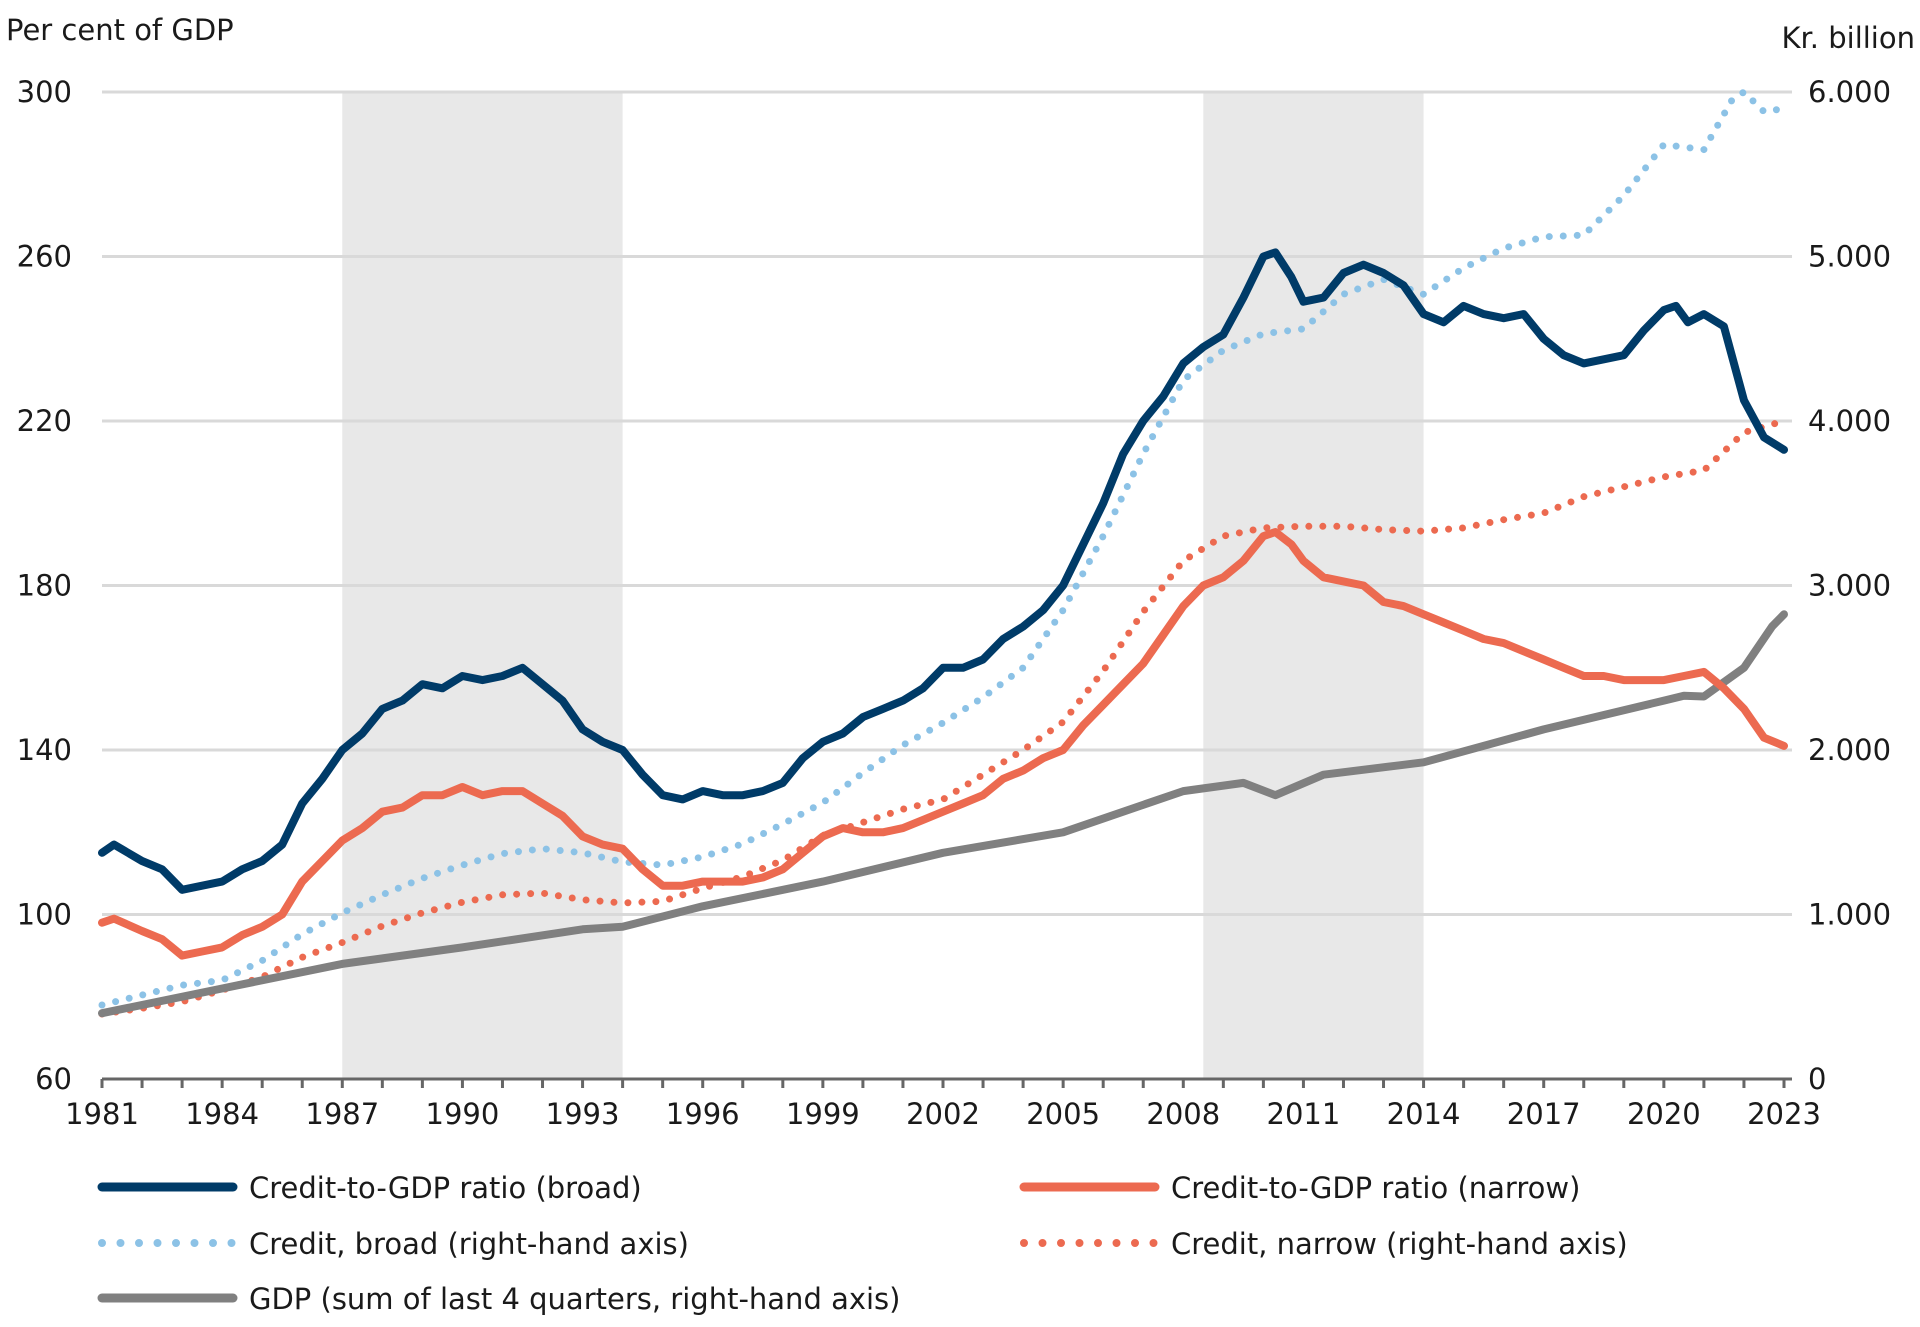 This screenshot has height=1327, width=1920. I want to click on left-tick-label: 300, so click(44, 92).